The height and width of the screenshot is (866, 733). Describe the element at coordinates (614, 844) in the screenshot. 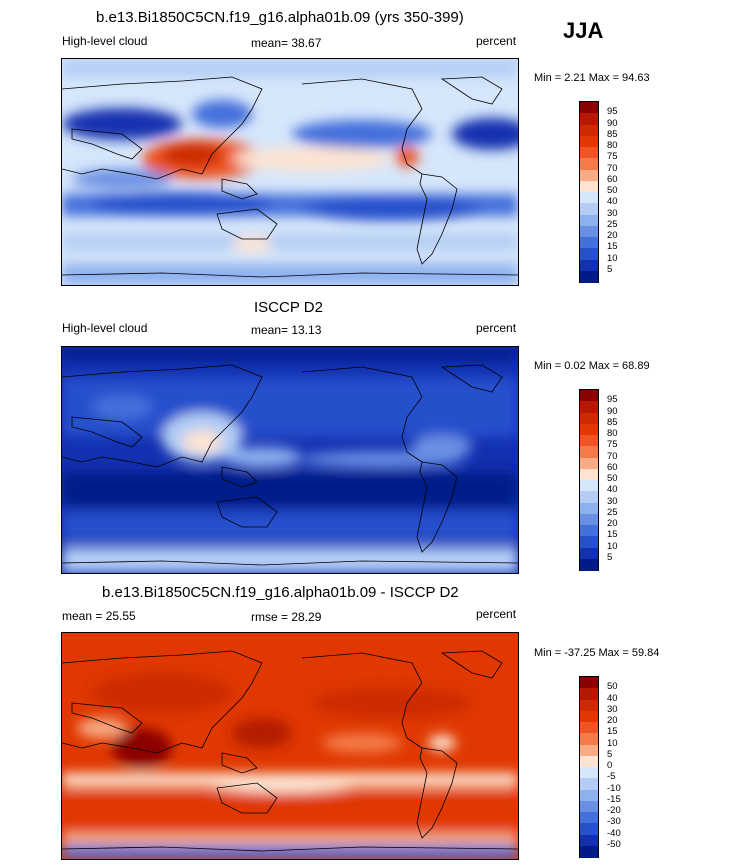

I see `colorbar-tick-label: -50` at that location.